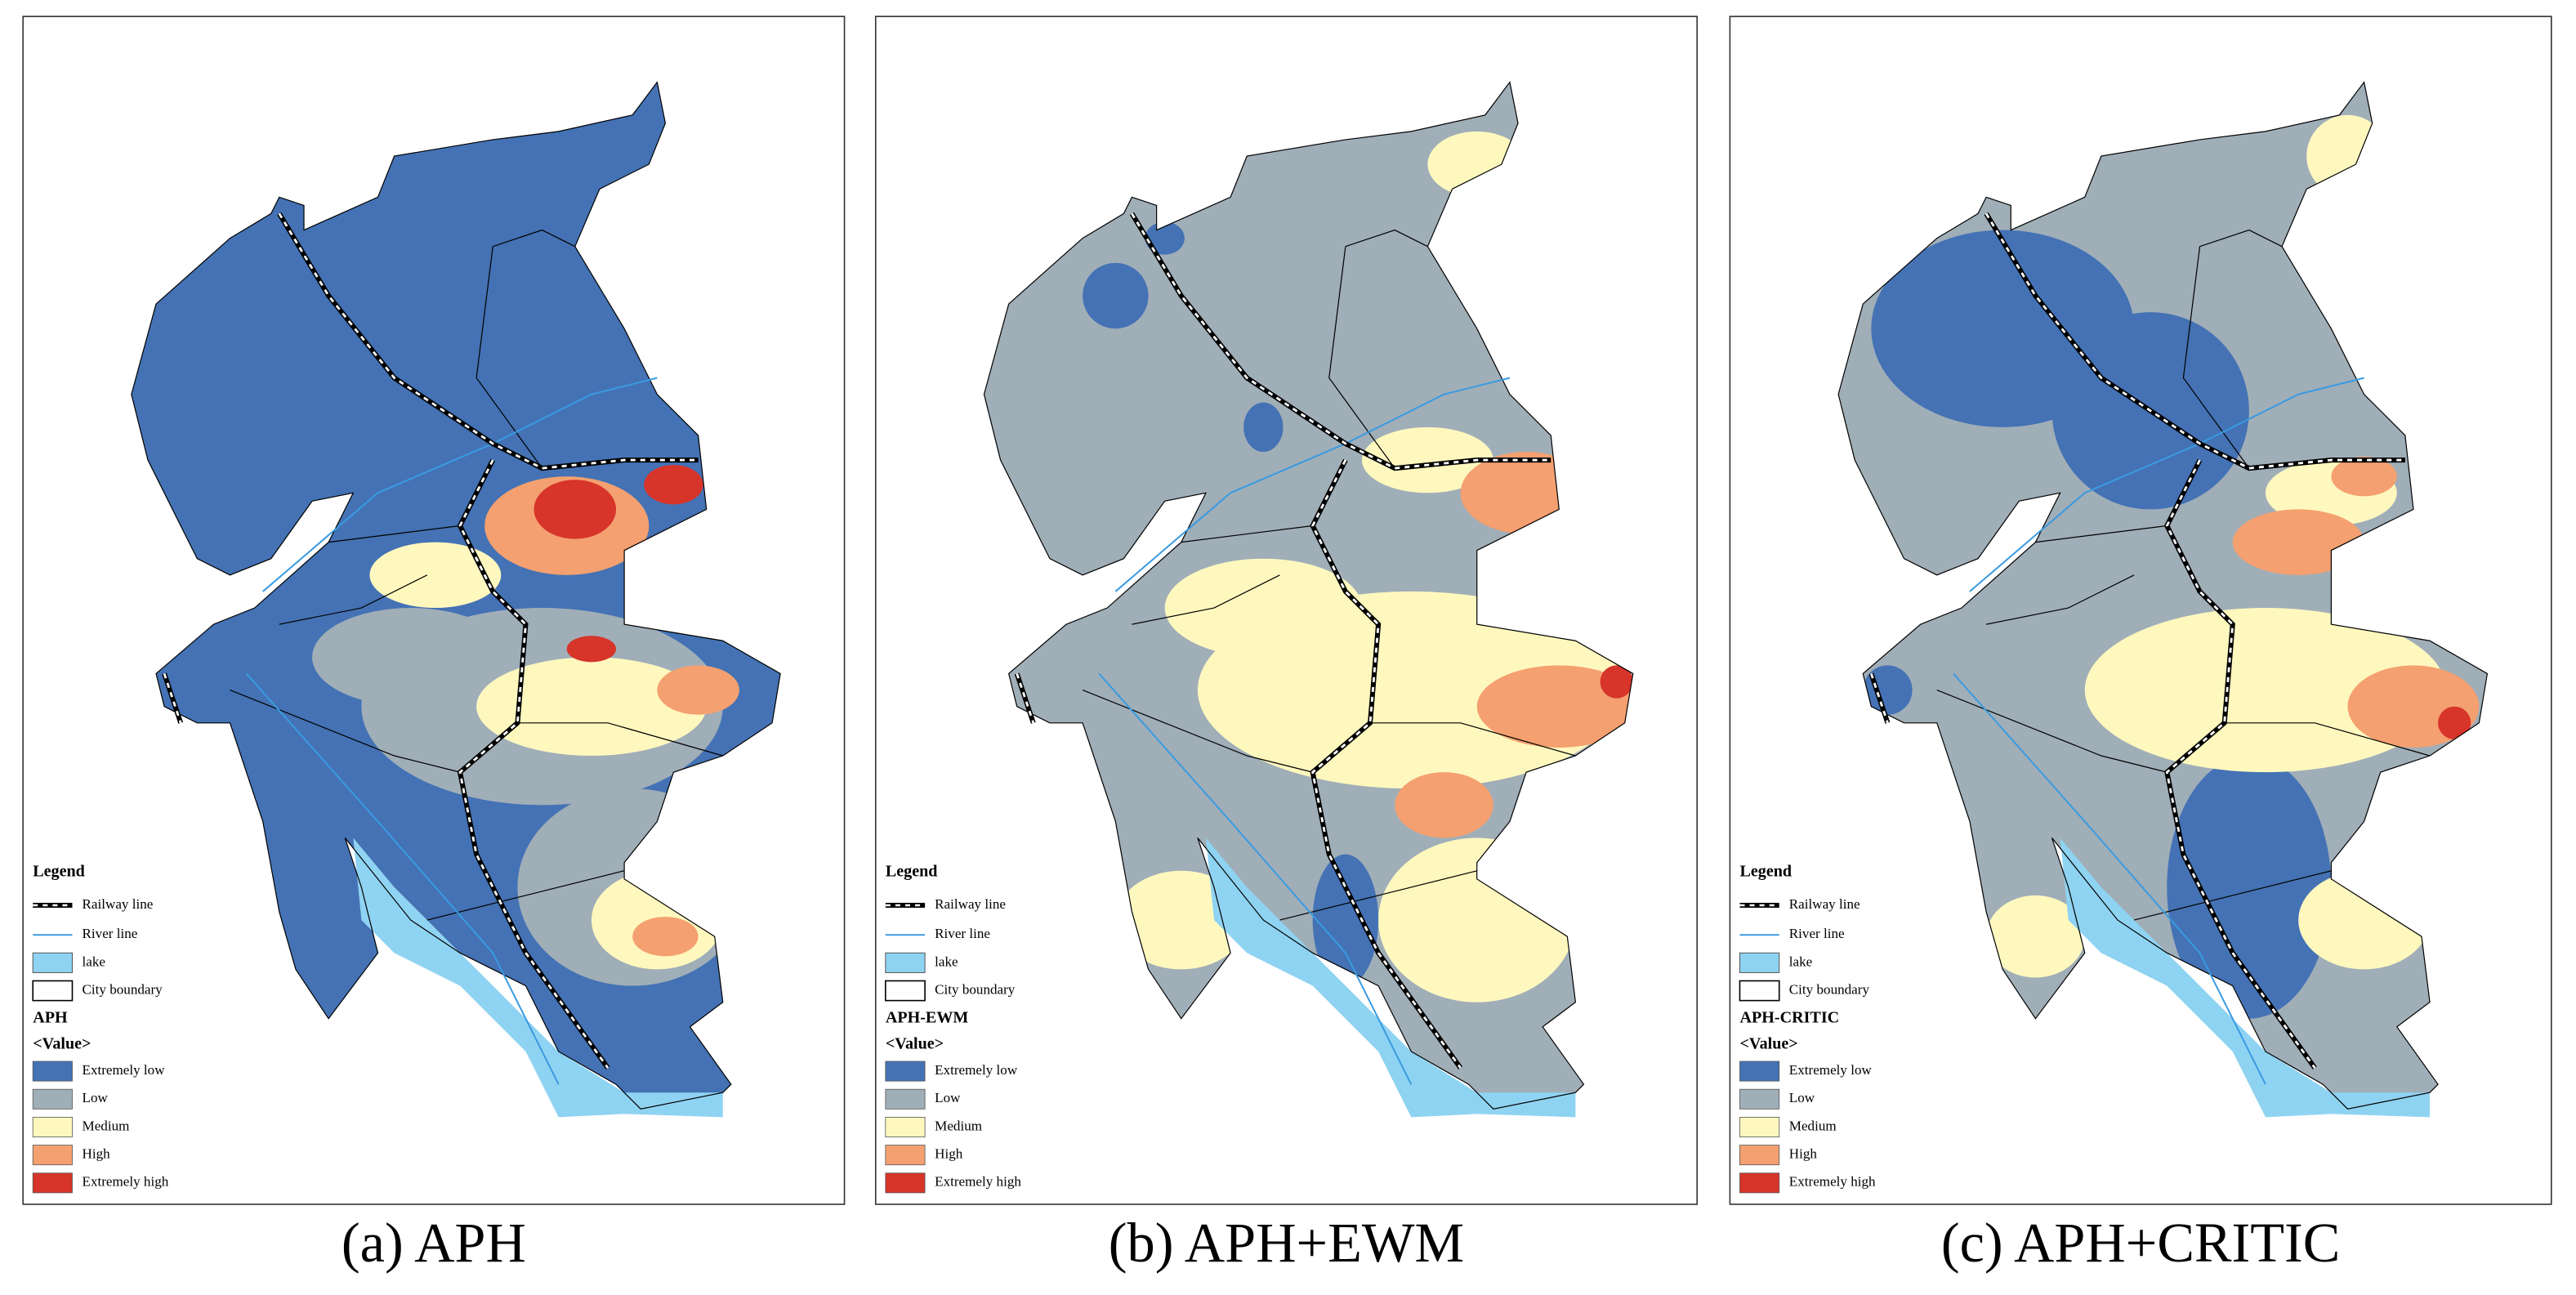 This screenshot has height=1295, width=2576. I want to click on caption: (b) APH+EWM, so click(1286, 1243).